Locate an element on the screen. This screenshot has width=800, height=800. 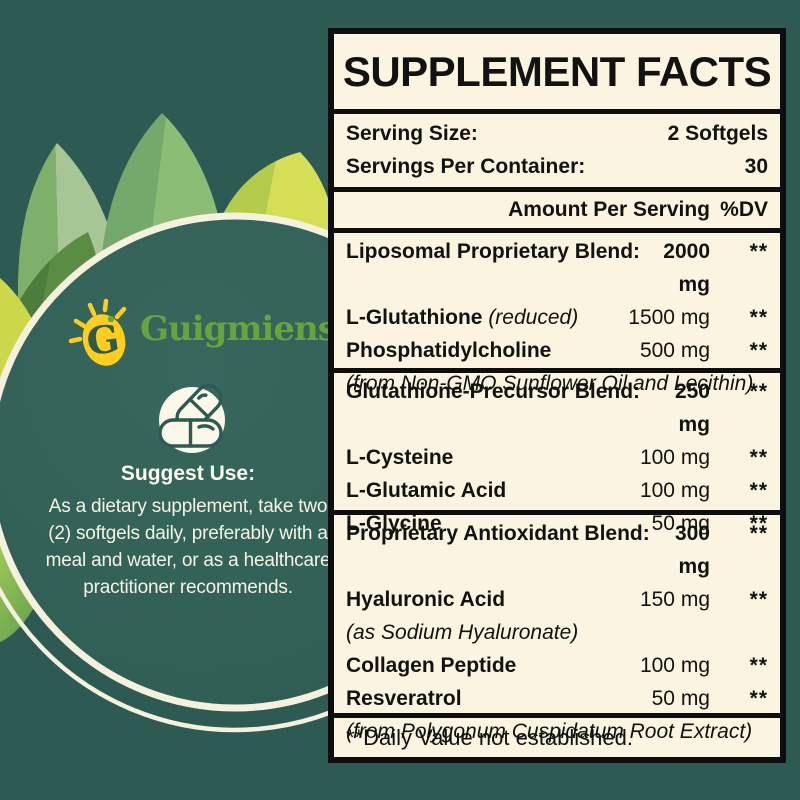
facts-title: SUPPLEMENT FACTS is located at coordinates (557, 71).